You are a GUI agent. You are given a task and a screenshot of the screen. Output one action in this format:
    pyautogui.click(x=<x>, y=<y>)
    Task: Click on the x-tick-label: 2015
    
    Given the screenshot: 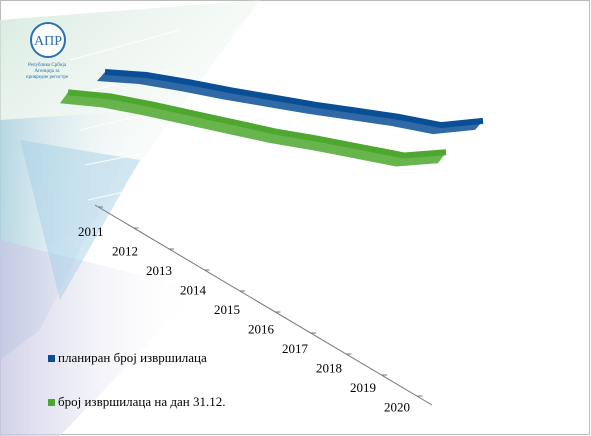 What is the action you would take?
    pyautogui.click(x=227, y=309)
    